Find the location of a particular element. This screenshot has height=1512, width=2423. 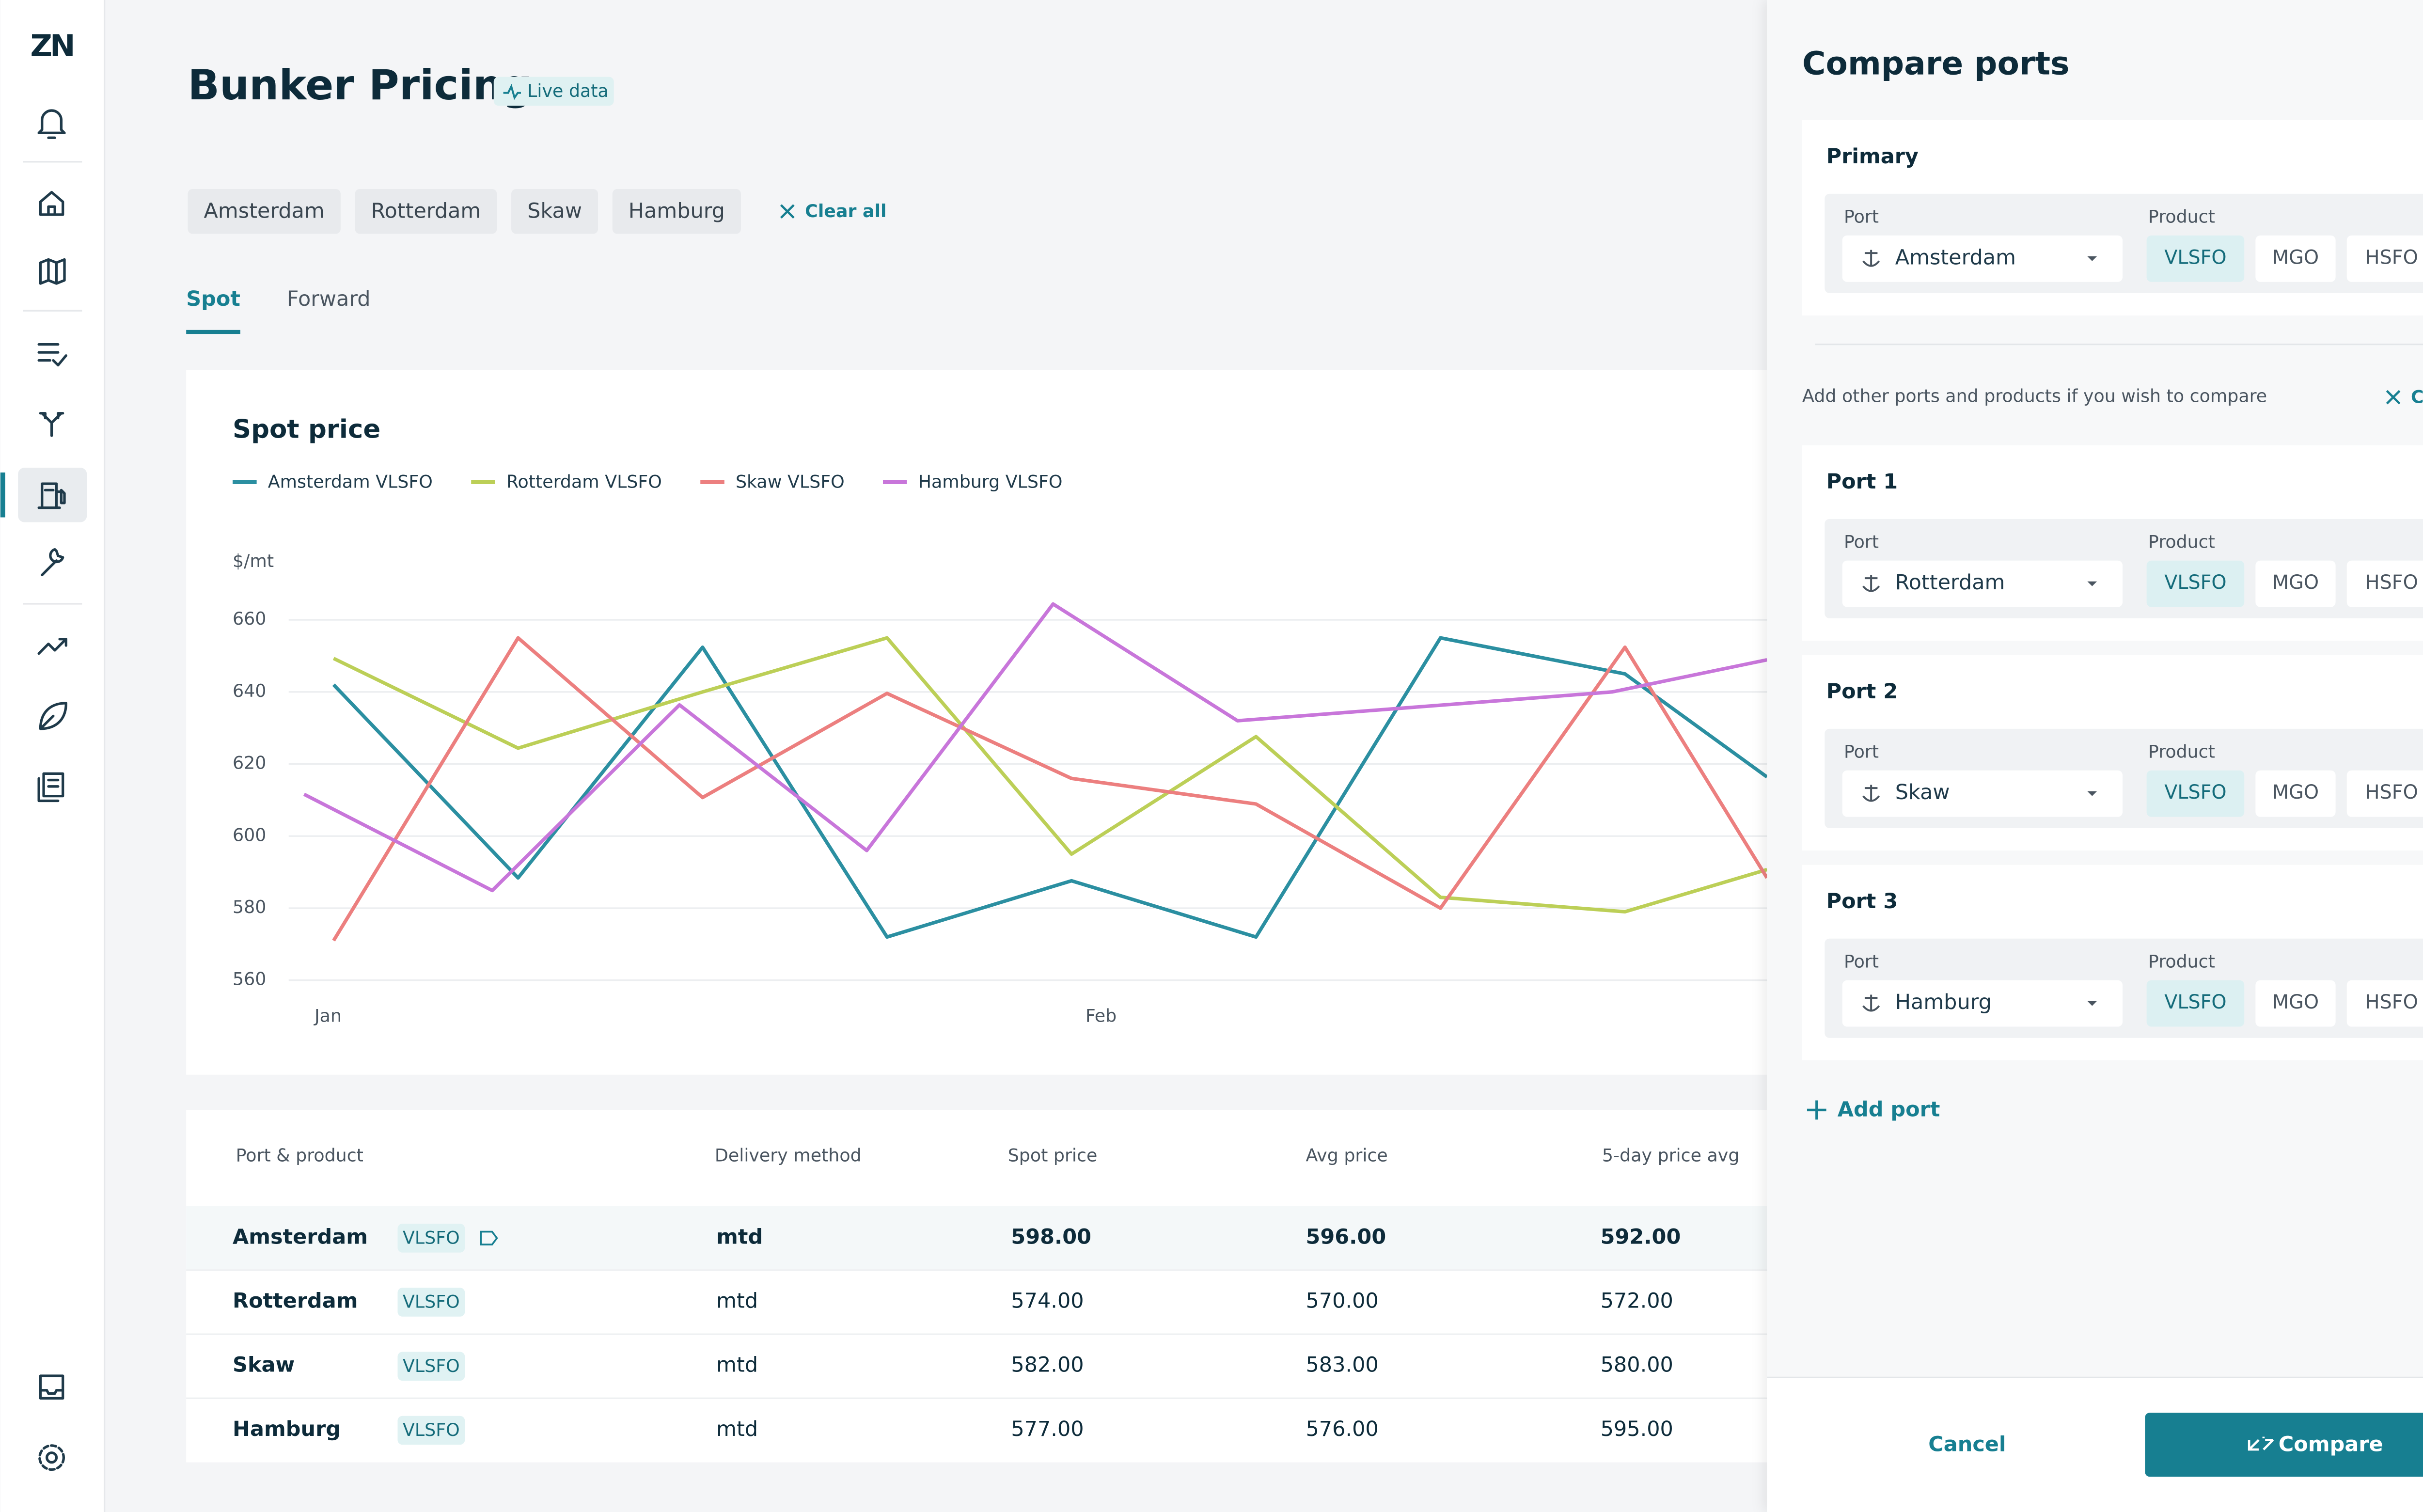

nav-settings is located at coordinates (52, 1458).